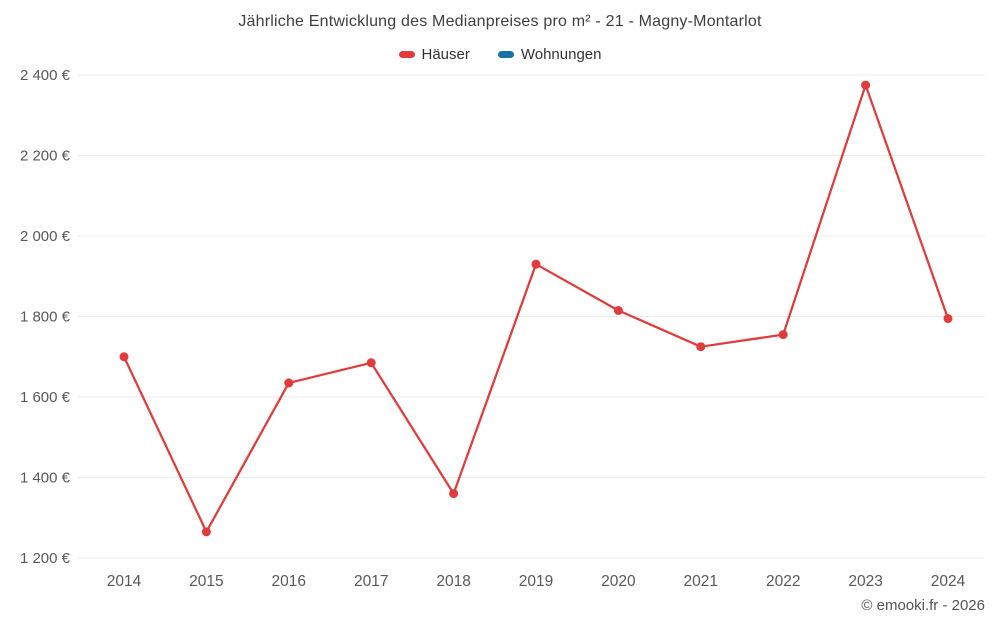 Image resolution: width=1000 pixels, height=625 pixels. Describe the element at coordinates (45, 236) in the screenshot. I see `y-tick-label: 2 000 €` at that location.